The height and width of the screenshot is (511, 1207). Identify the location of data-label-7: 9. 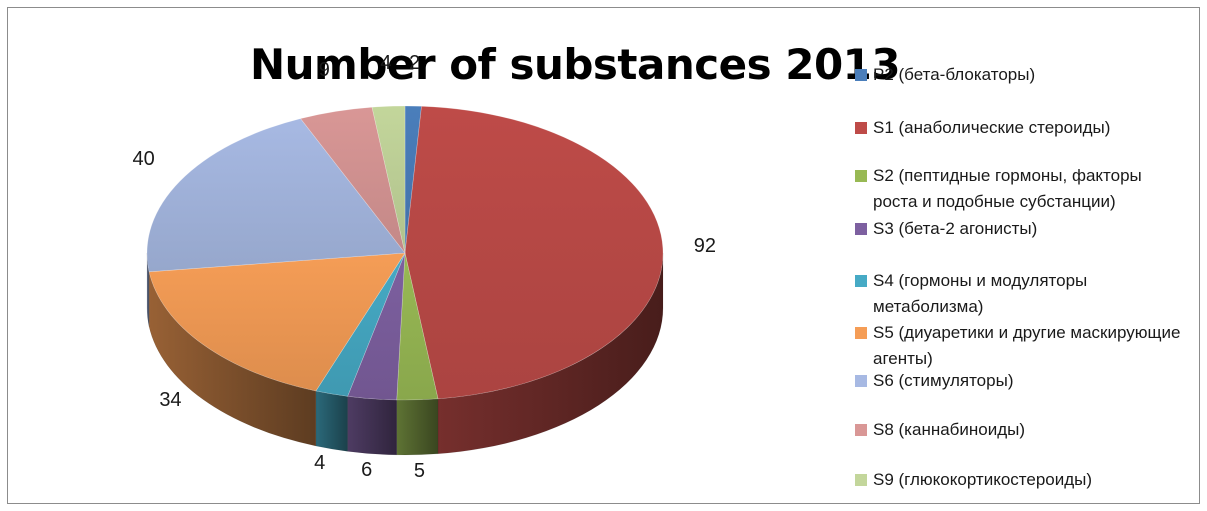
(324, 69).